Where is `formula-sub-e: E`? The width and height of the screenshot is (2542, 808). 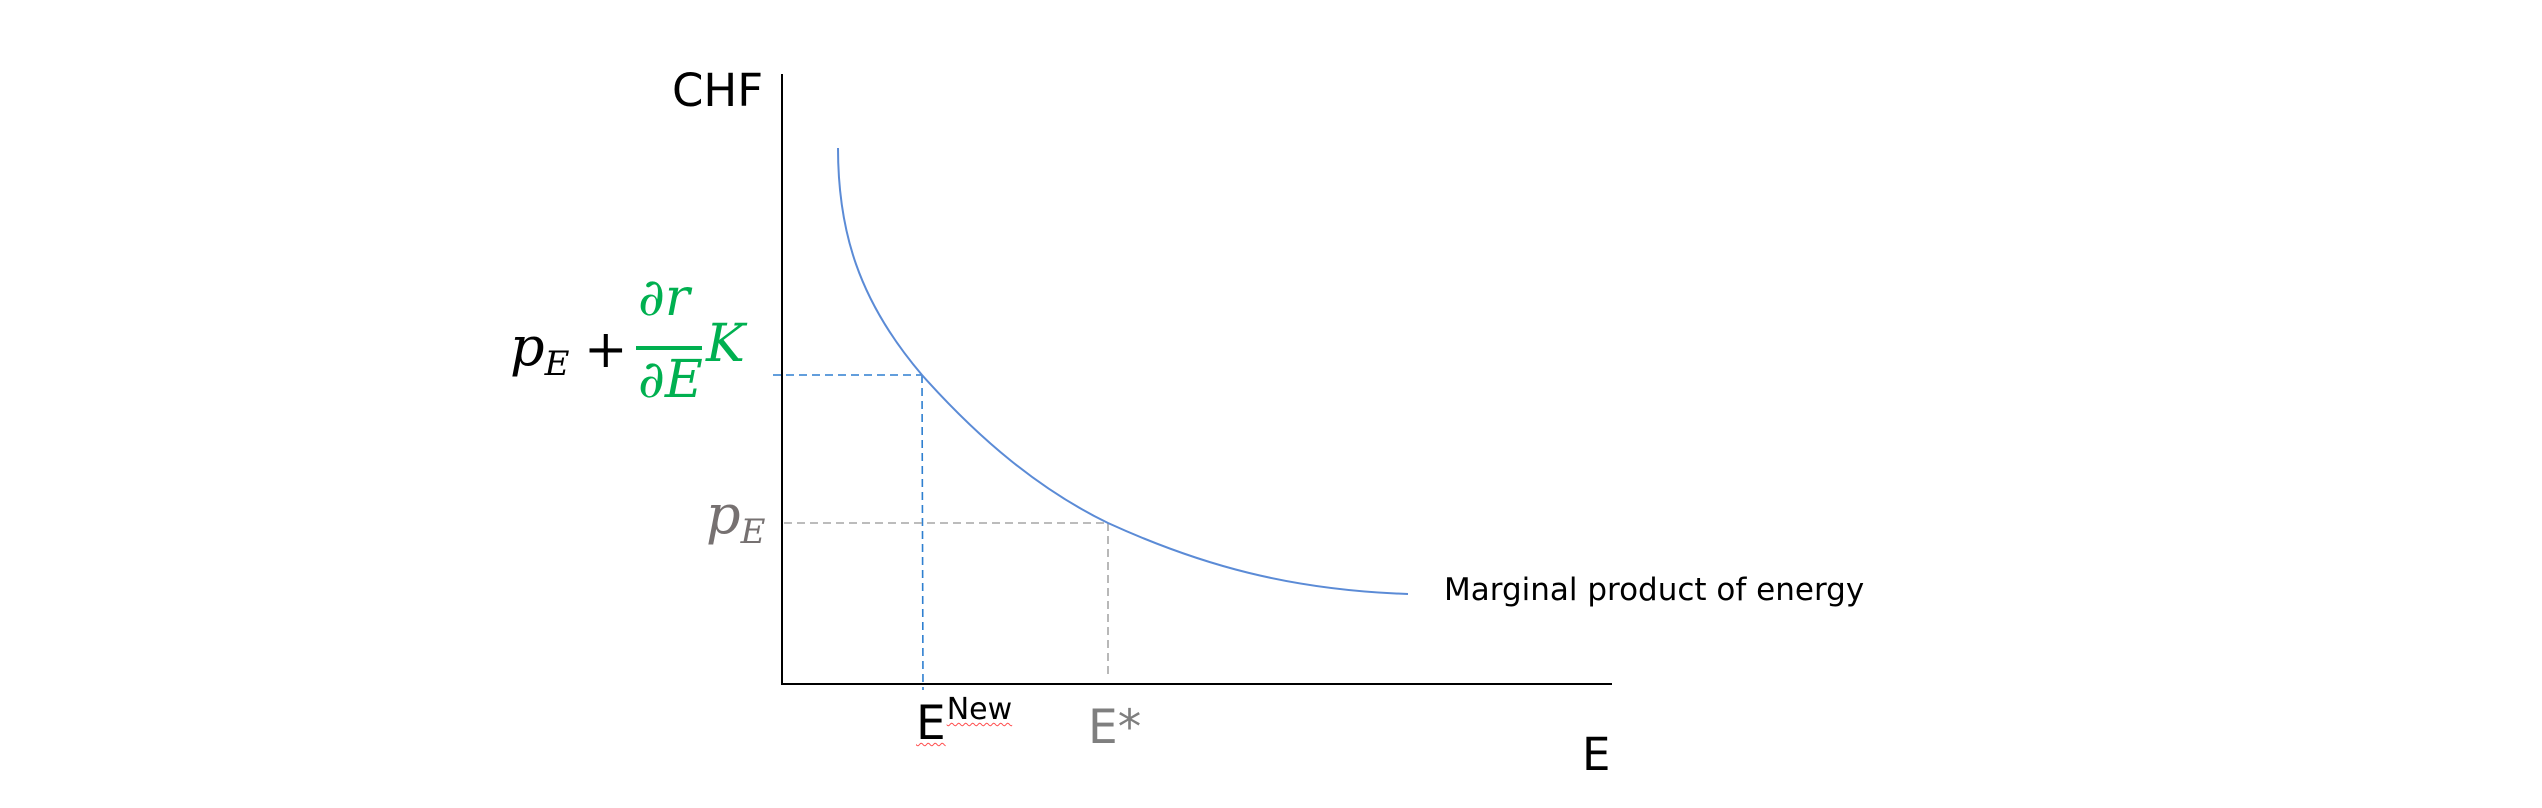
formula-sub-e: E is located at coordinates (557, 364).